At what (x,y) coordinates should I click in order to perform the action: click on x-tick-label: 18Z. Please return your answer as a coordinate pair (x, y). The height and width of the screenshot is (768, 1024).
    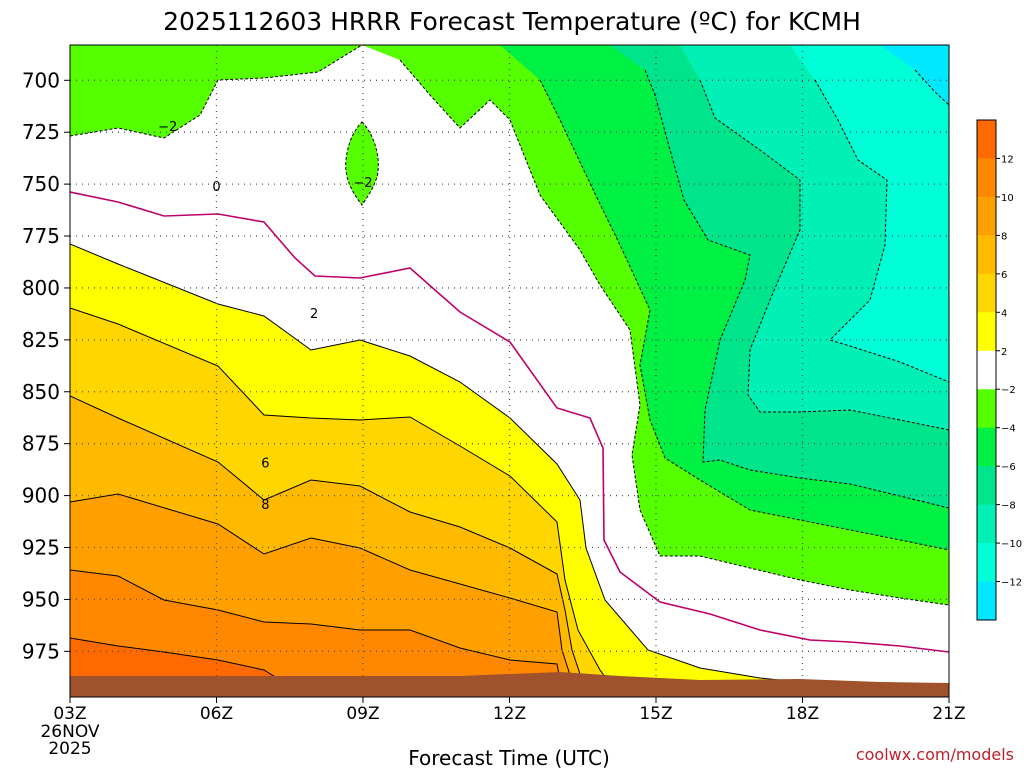
    Looking at the image, I should click on (802, 714).